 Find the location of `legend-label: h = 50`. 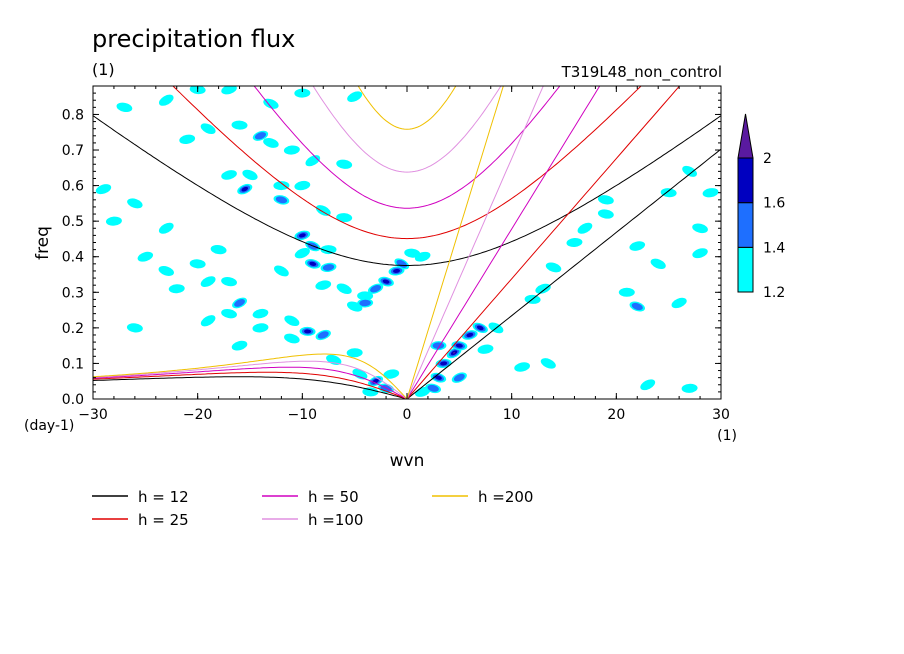

legend-label: h = 50 is located at coordinates (333, 497).